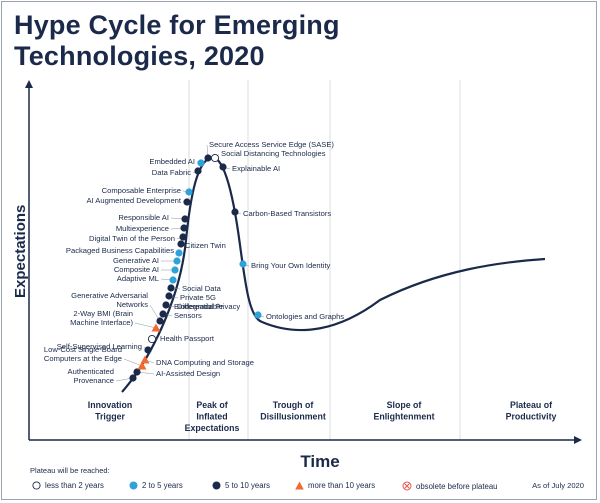 The width and height of the screenshot is (600, 503). I want to click on technology-label: AI-Assisted Design, so click(188, 373).